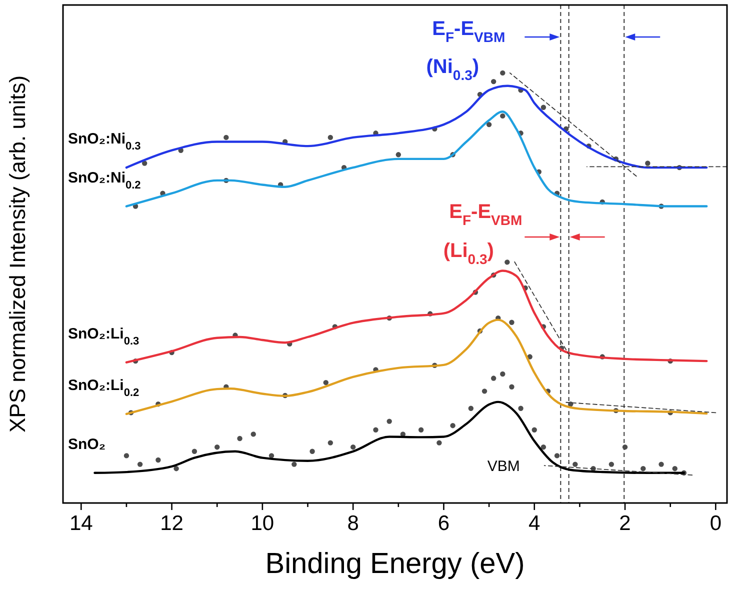 This screenshot has height=590, width=731. What do you see at coordinates (104, 180) in the screenshot?
I see `series-label: SnO₂:Ni$_{0.2}$` at bounding box center [104, 180].